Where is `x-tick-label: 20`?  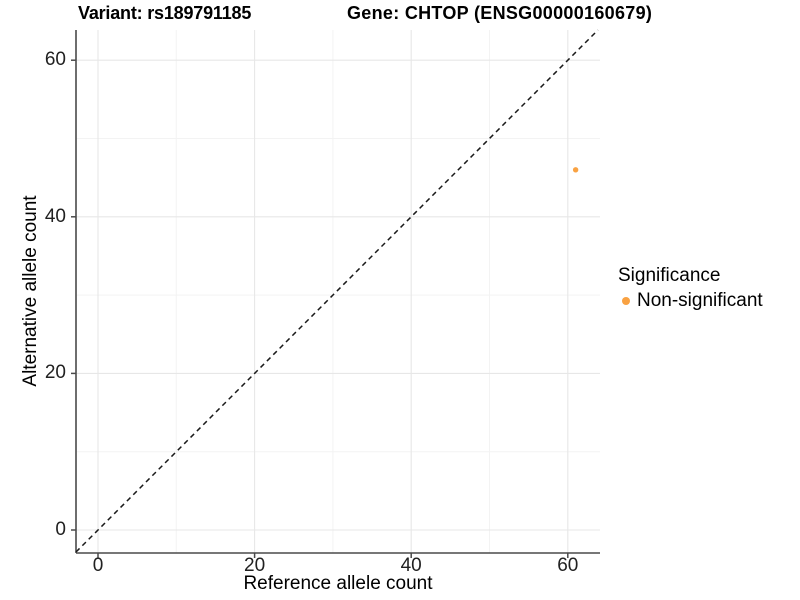
x-tick-label: 20 is located at coordinates (255, 565).